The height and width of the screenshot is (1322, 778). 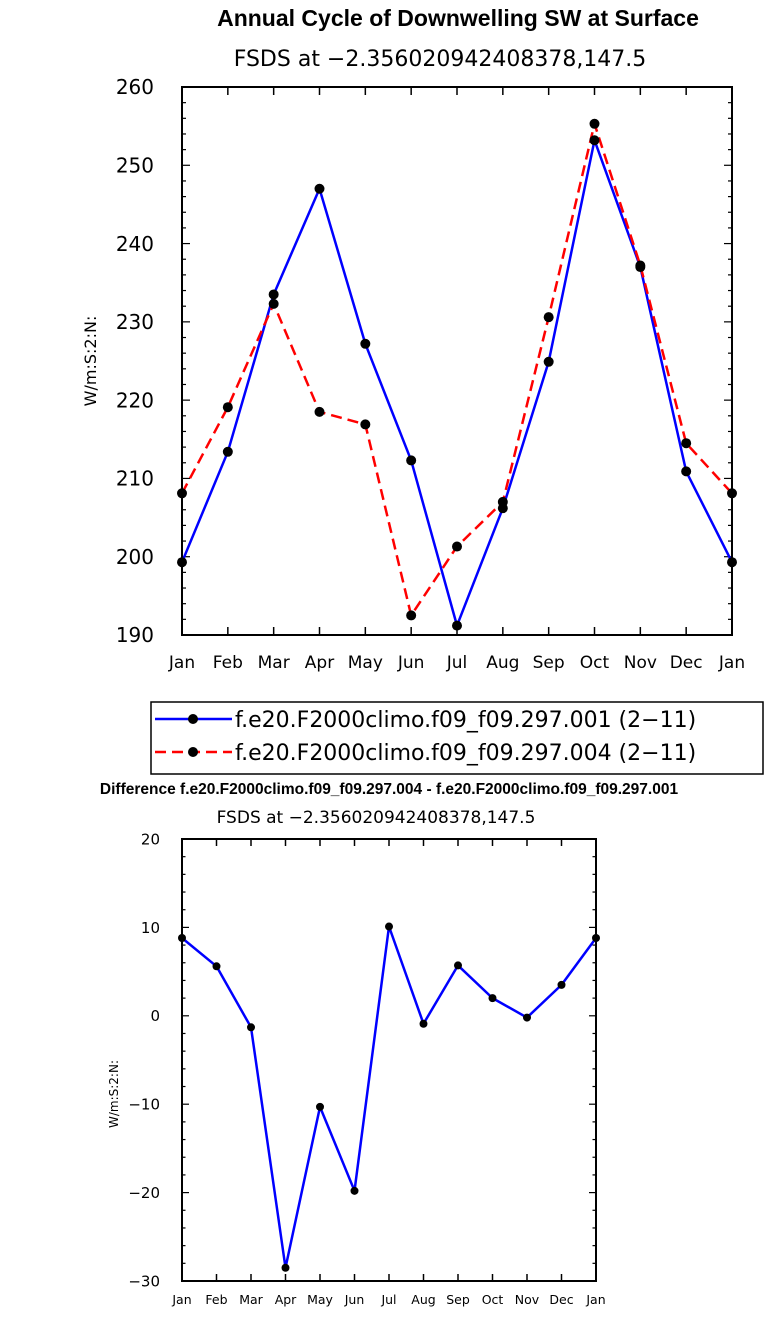 I want to click on y-tick-label: −10, so click(x=144, y=1105).